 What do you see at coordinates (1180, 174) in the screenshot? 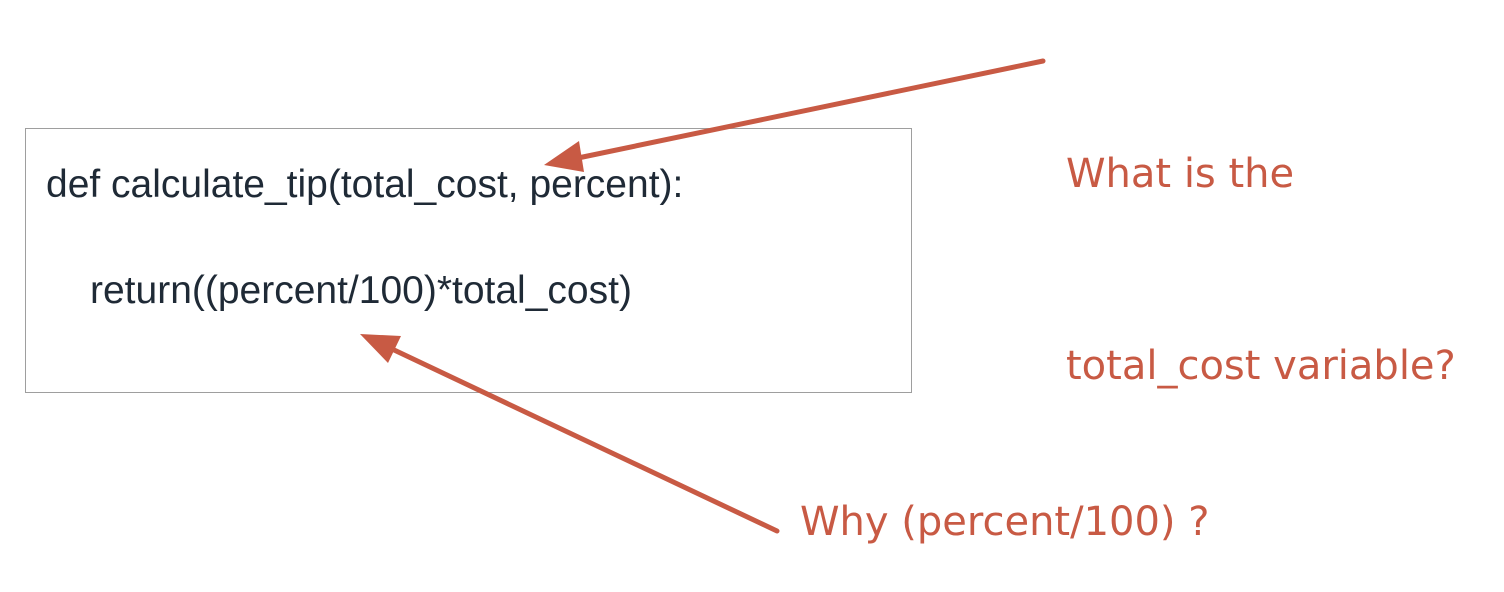
I see `annotation-total-cost-line-1: What is the` at bounding box center [1180, 174].